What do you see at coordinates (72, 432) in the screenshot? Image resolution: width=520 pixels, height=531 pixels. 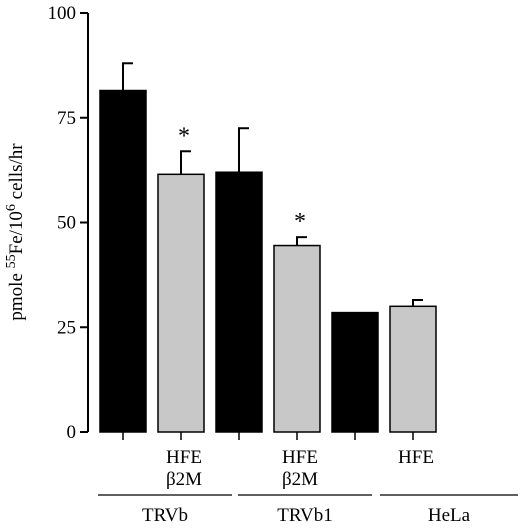 I see `y-tick-label: 0` at bounding box center [72, 432].